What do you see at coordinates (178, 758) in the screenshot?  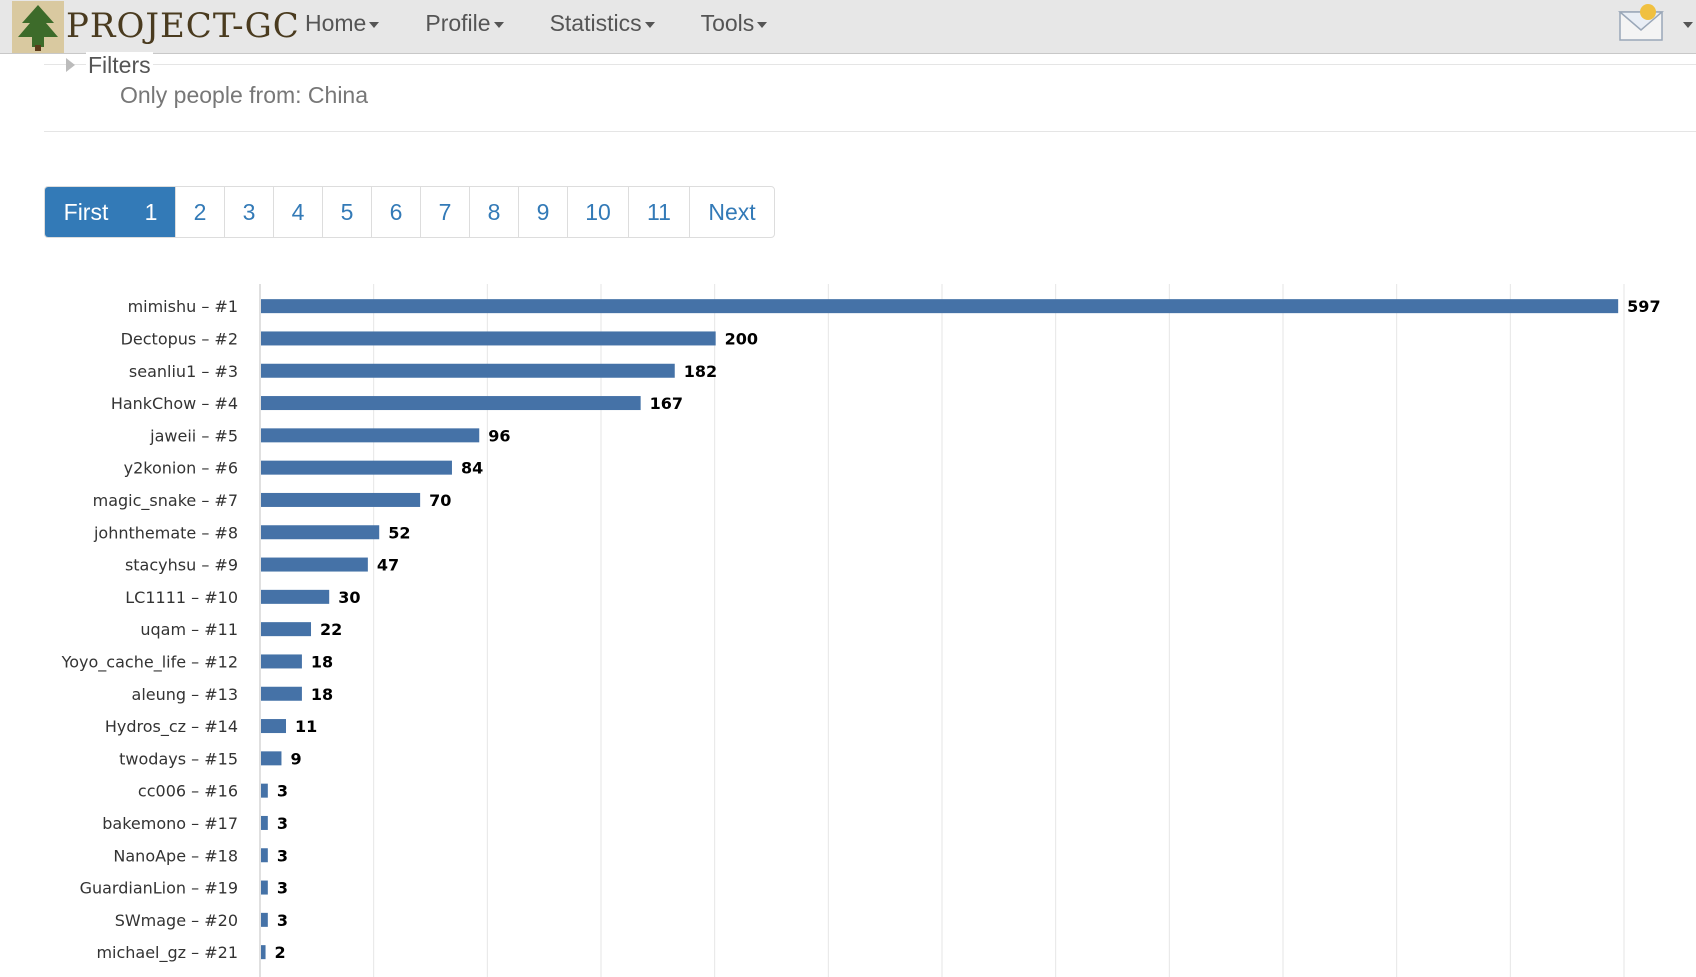 I see `category-label: twodays – #15` at bounding box center [178, 758].